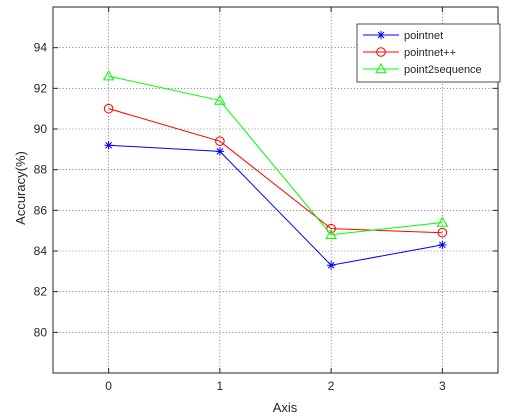 The height and width of the screenshot is (419, 510). What do you see at coordinates (285, 407) in the screenshot?
I see `x-axis-label: Axis` at bounding box center [285, 407].